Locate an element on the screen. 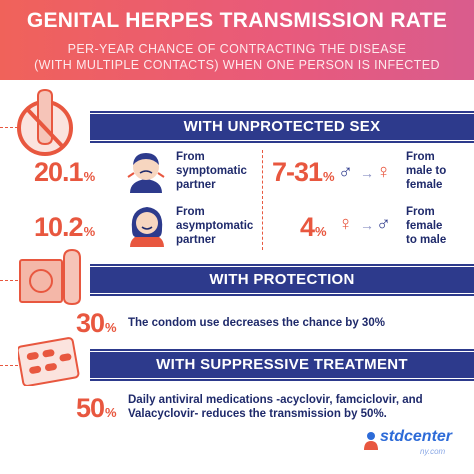 The height and width of the screenshot is (474, 474). condom-packet-icon is located at coordinates (53, 278).